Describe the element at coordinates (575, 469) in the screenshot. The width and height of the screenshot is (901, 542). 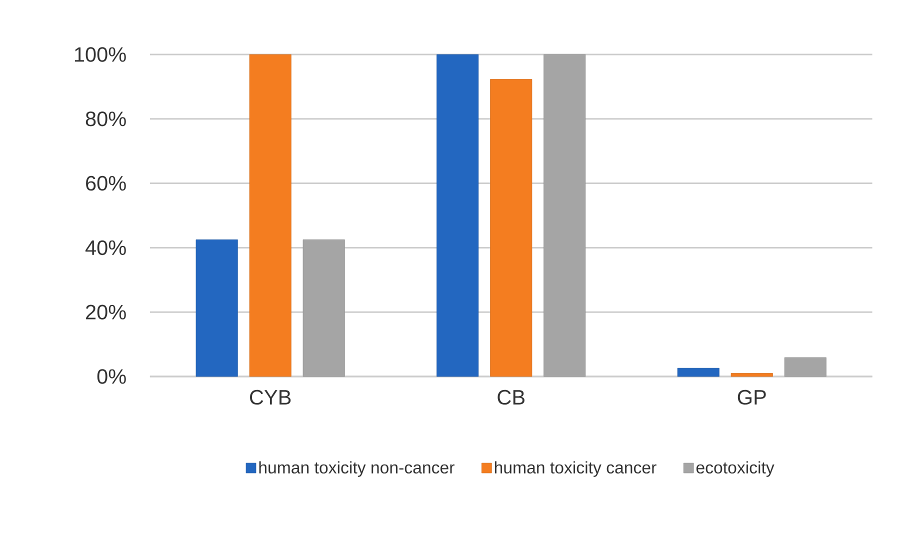
I see `legend-label: human toxicity cancer` at that location.